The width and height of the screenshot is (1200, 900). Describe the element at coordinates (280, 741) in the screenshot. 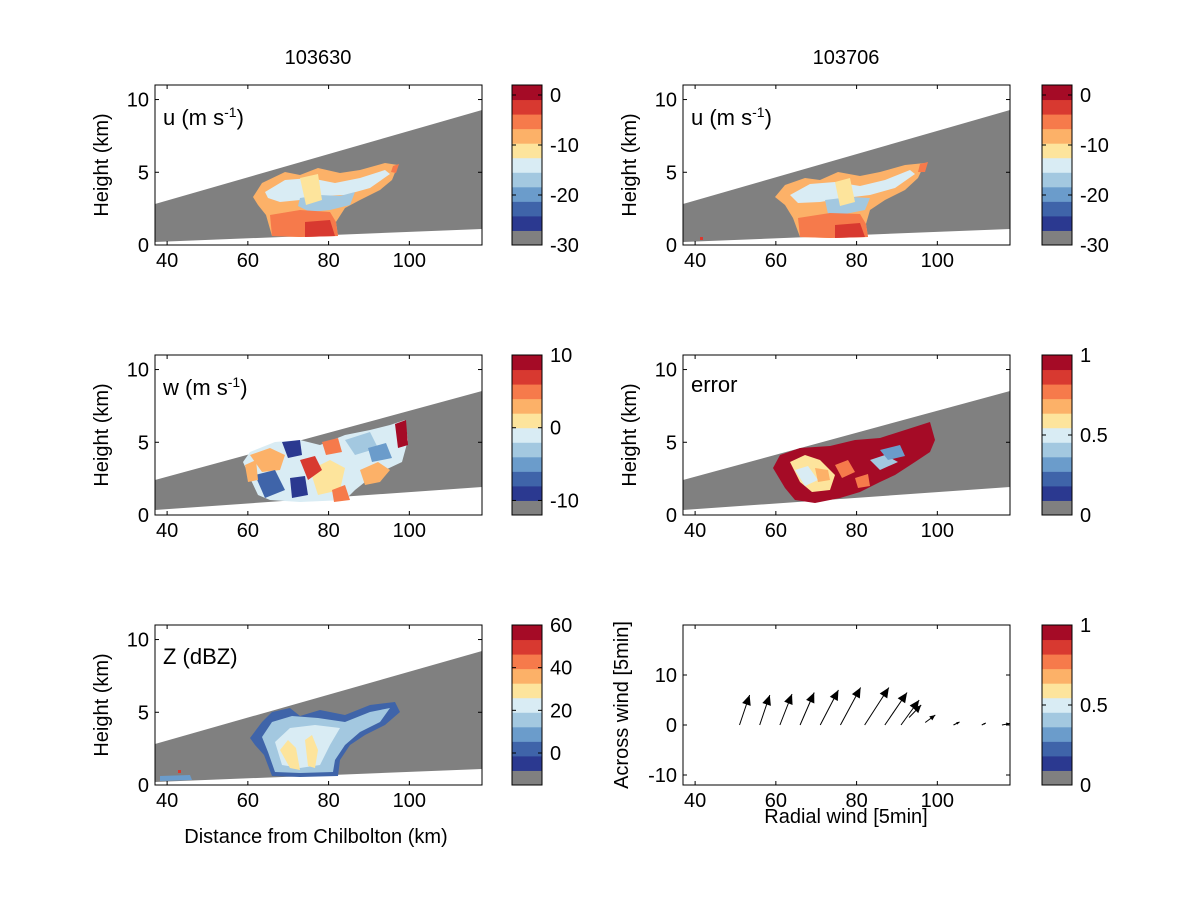

I see `z-field-left` at that location.